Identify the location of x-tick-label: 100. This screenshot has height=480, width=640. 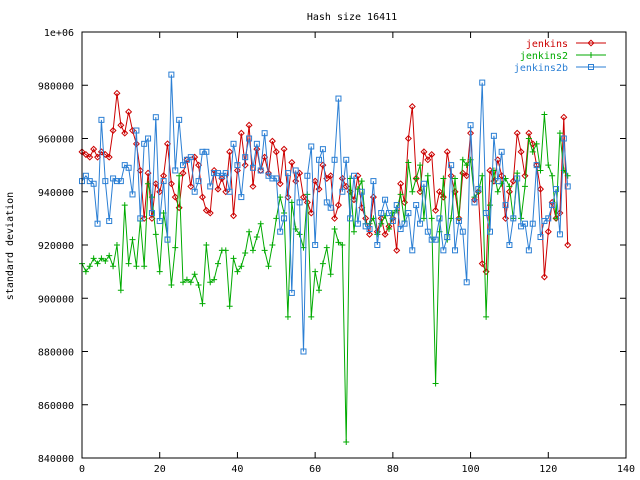
(471, 469).